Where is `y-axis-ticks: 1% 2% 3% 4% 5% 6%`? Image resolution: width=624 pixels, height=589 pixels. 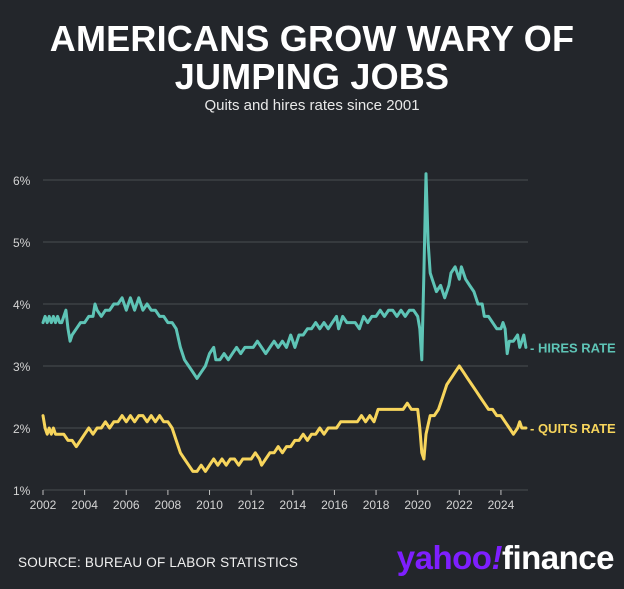
y-axis-ticks: 1% 2% 3% 4% 5% 6% is located at coordinates (22, 336).